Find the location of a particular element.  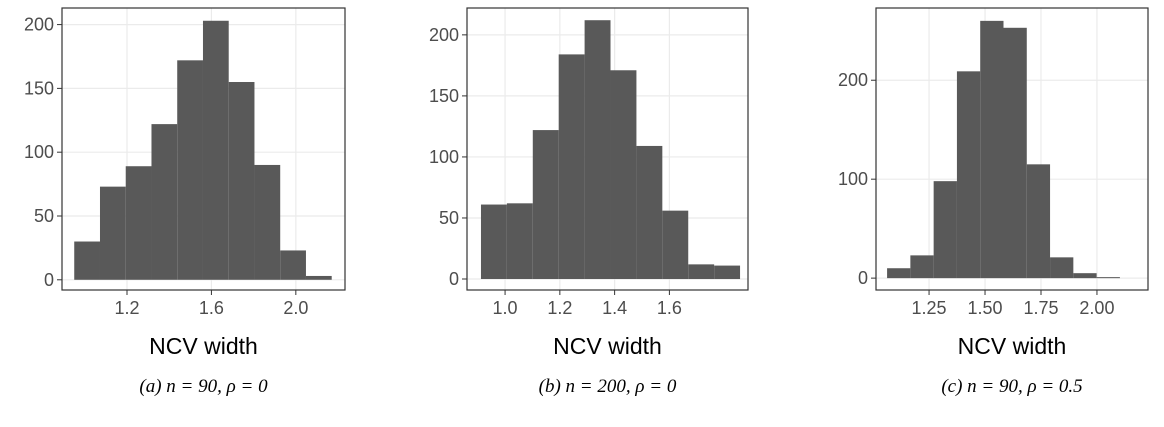

x-tick-label: 2.0 is located at coordinates (295, 308).